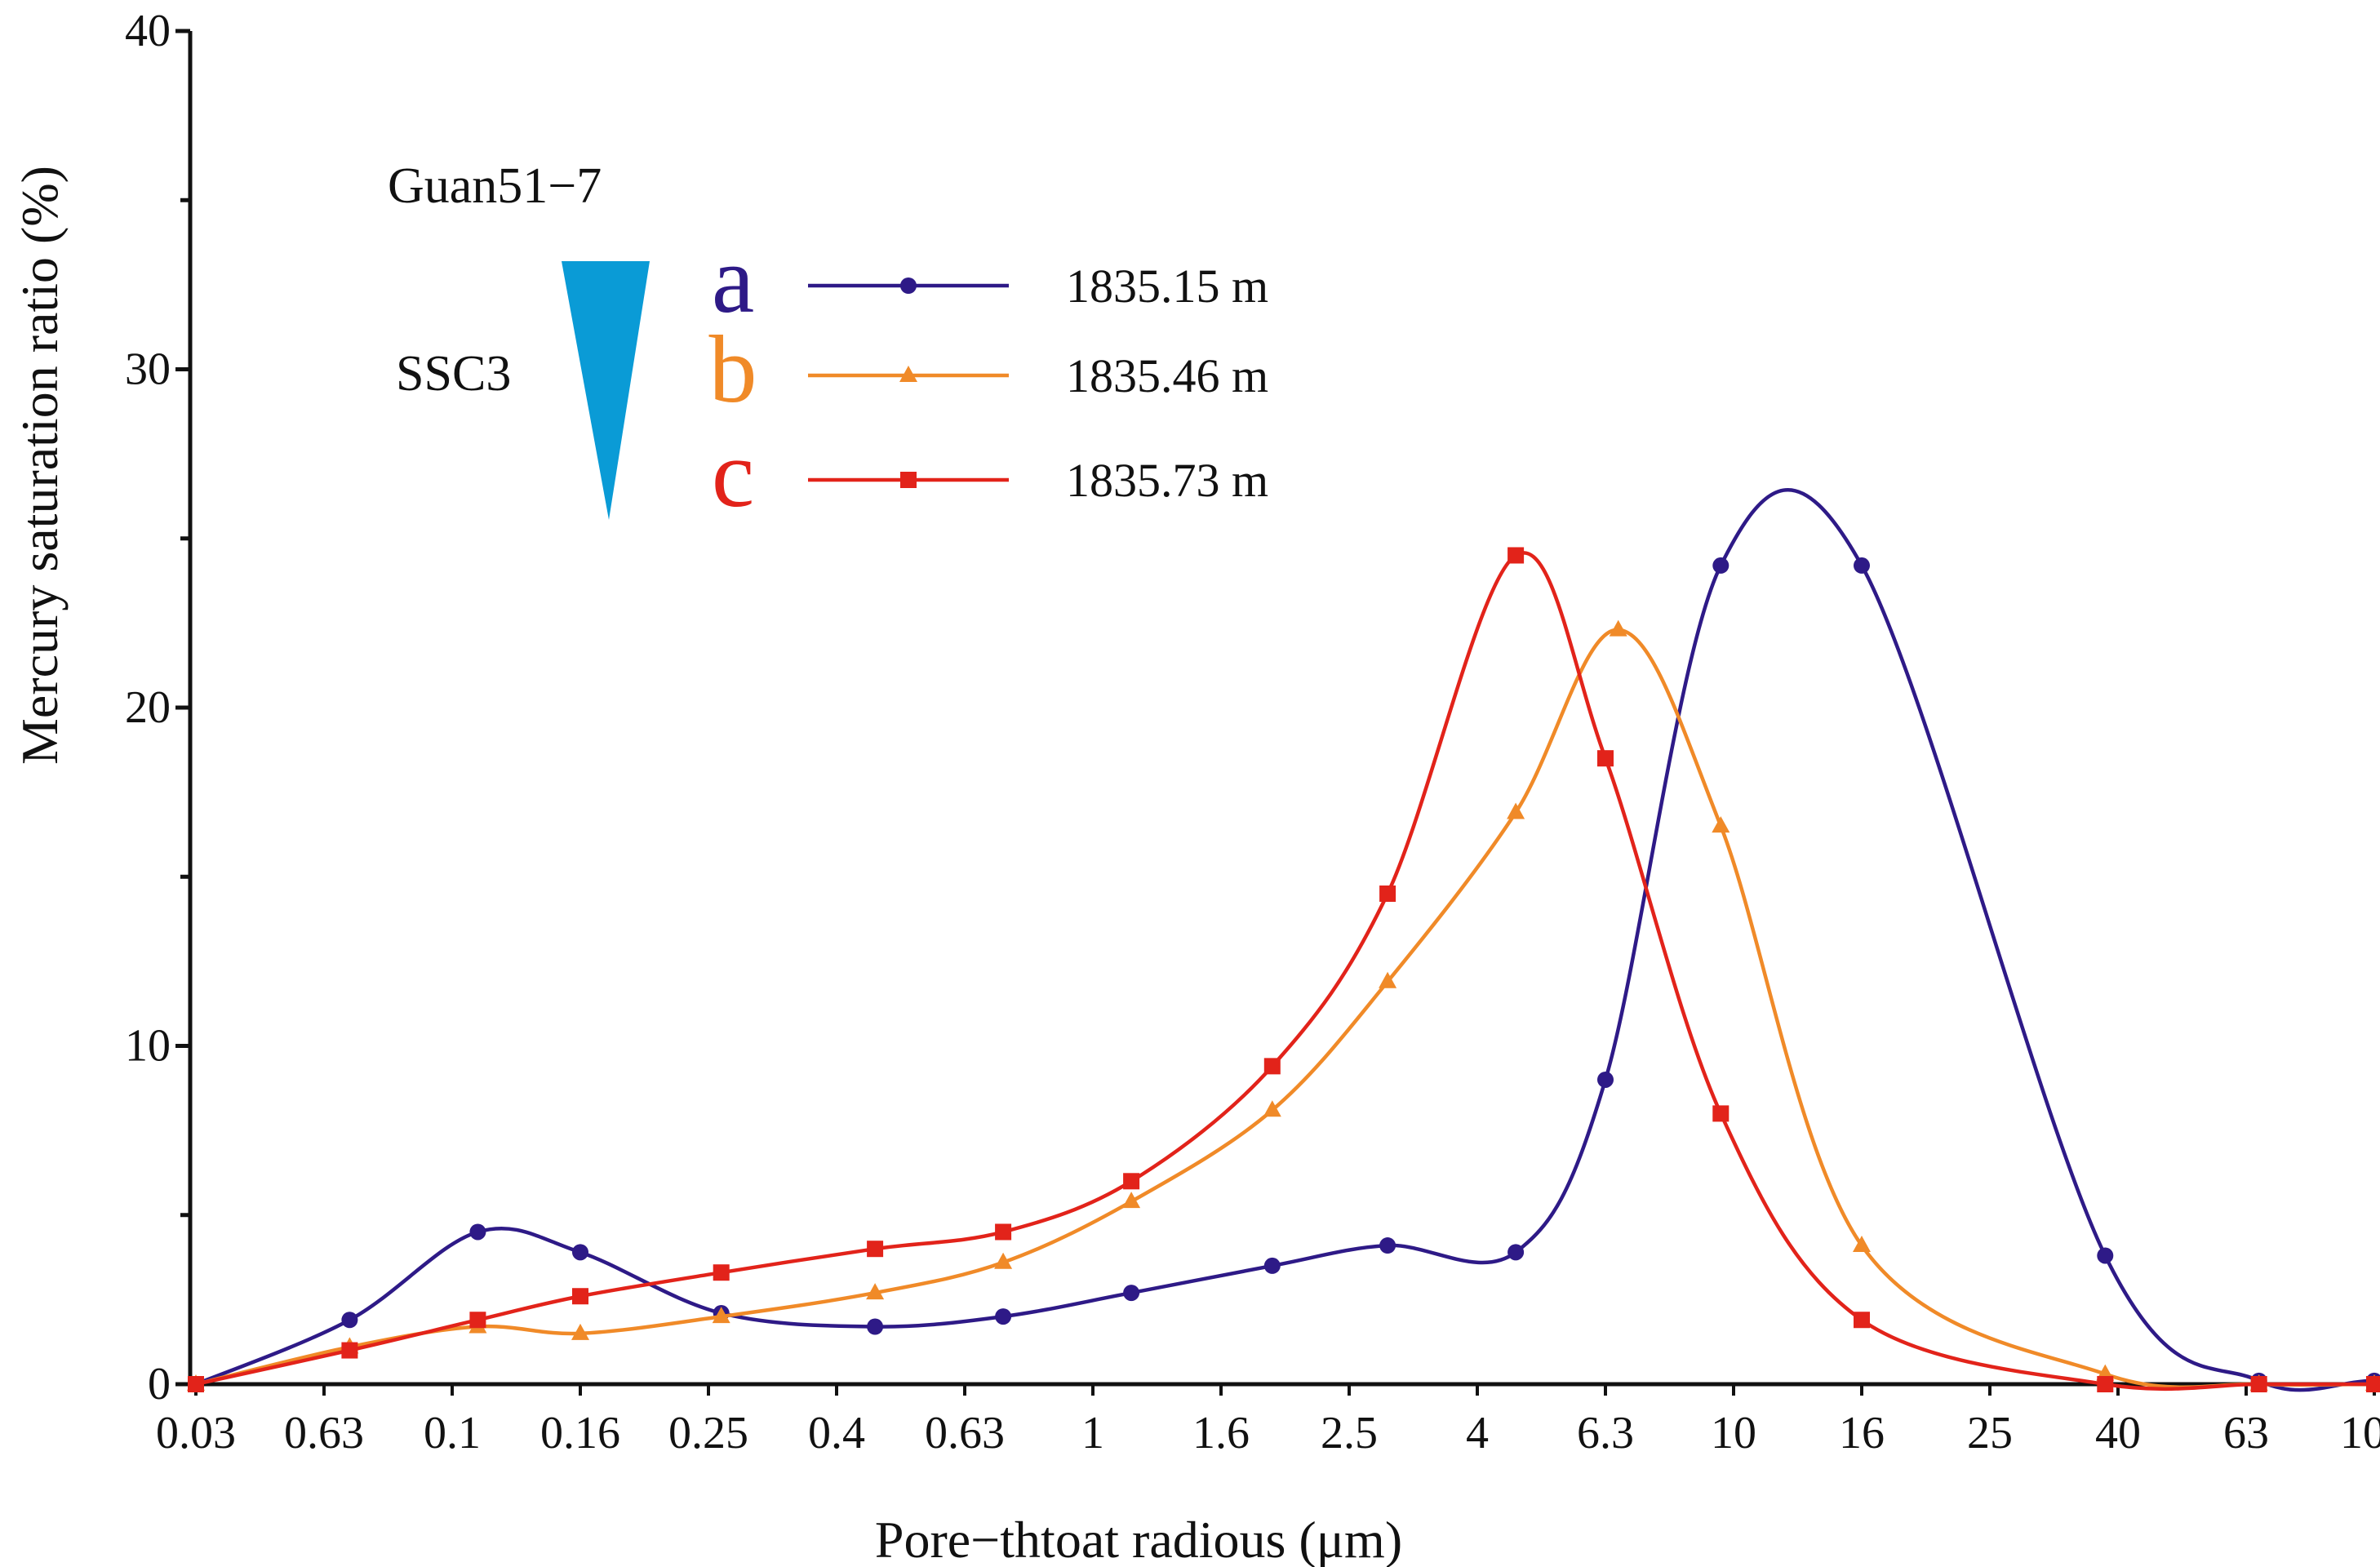 The width and height of the screenshot is (2380, 1567). I want to click on y-axis-title: Mercury saturation ratio (%), so click(40, 466).